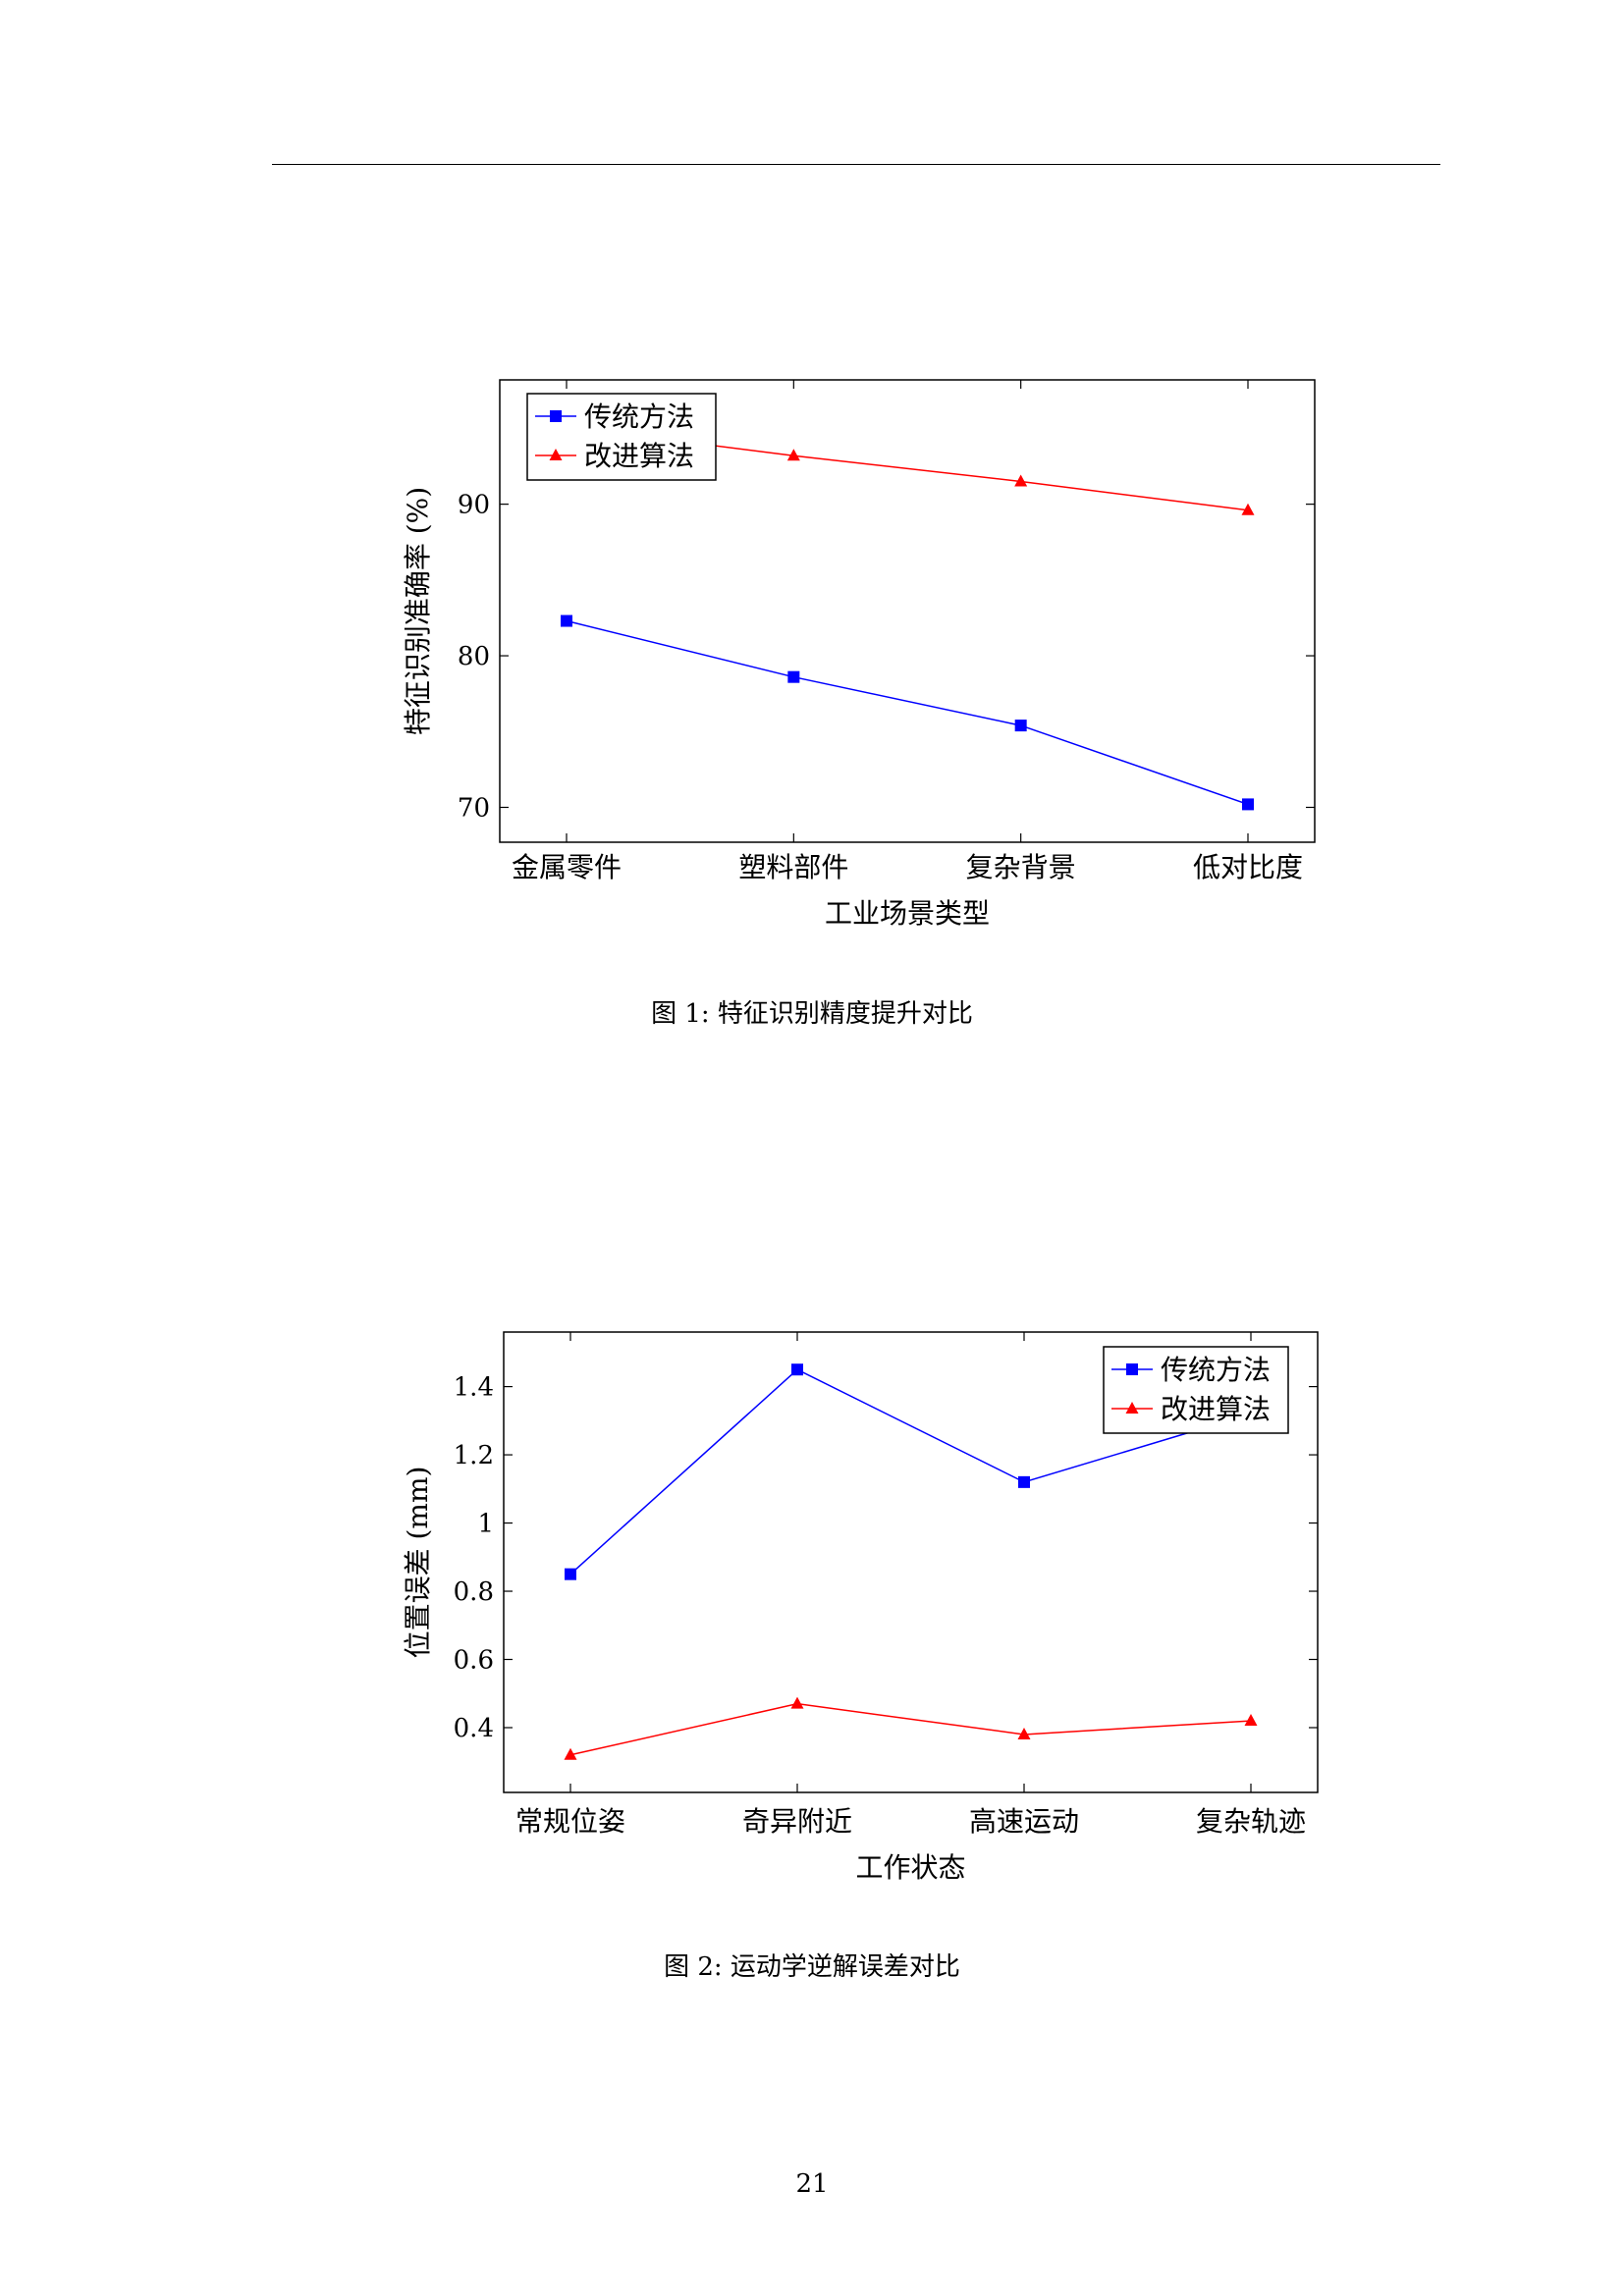 The width and height of the screenshot is (1624, 2296). Describe the element at coordinates (474, 1728) in the screenshot. I see `y-tick-label: 0.4` at that location.